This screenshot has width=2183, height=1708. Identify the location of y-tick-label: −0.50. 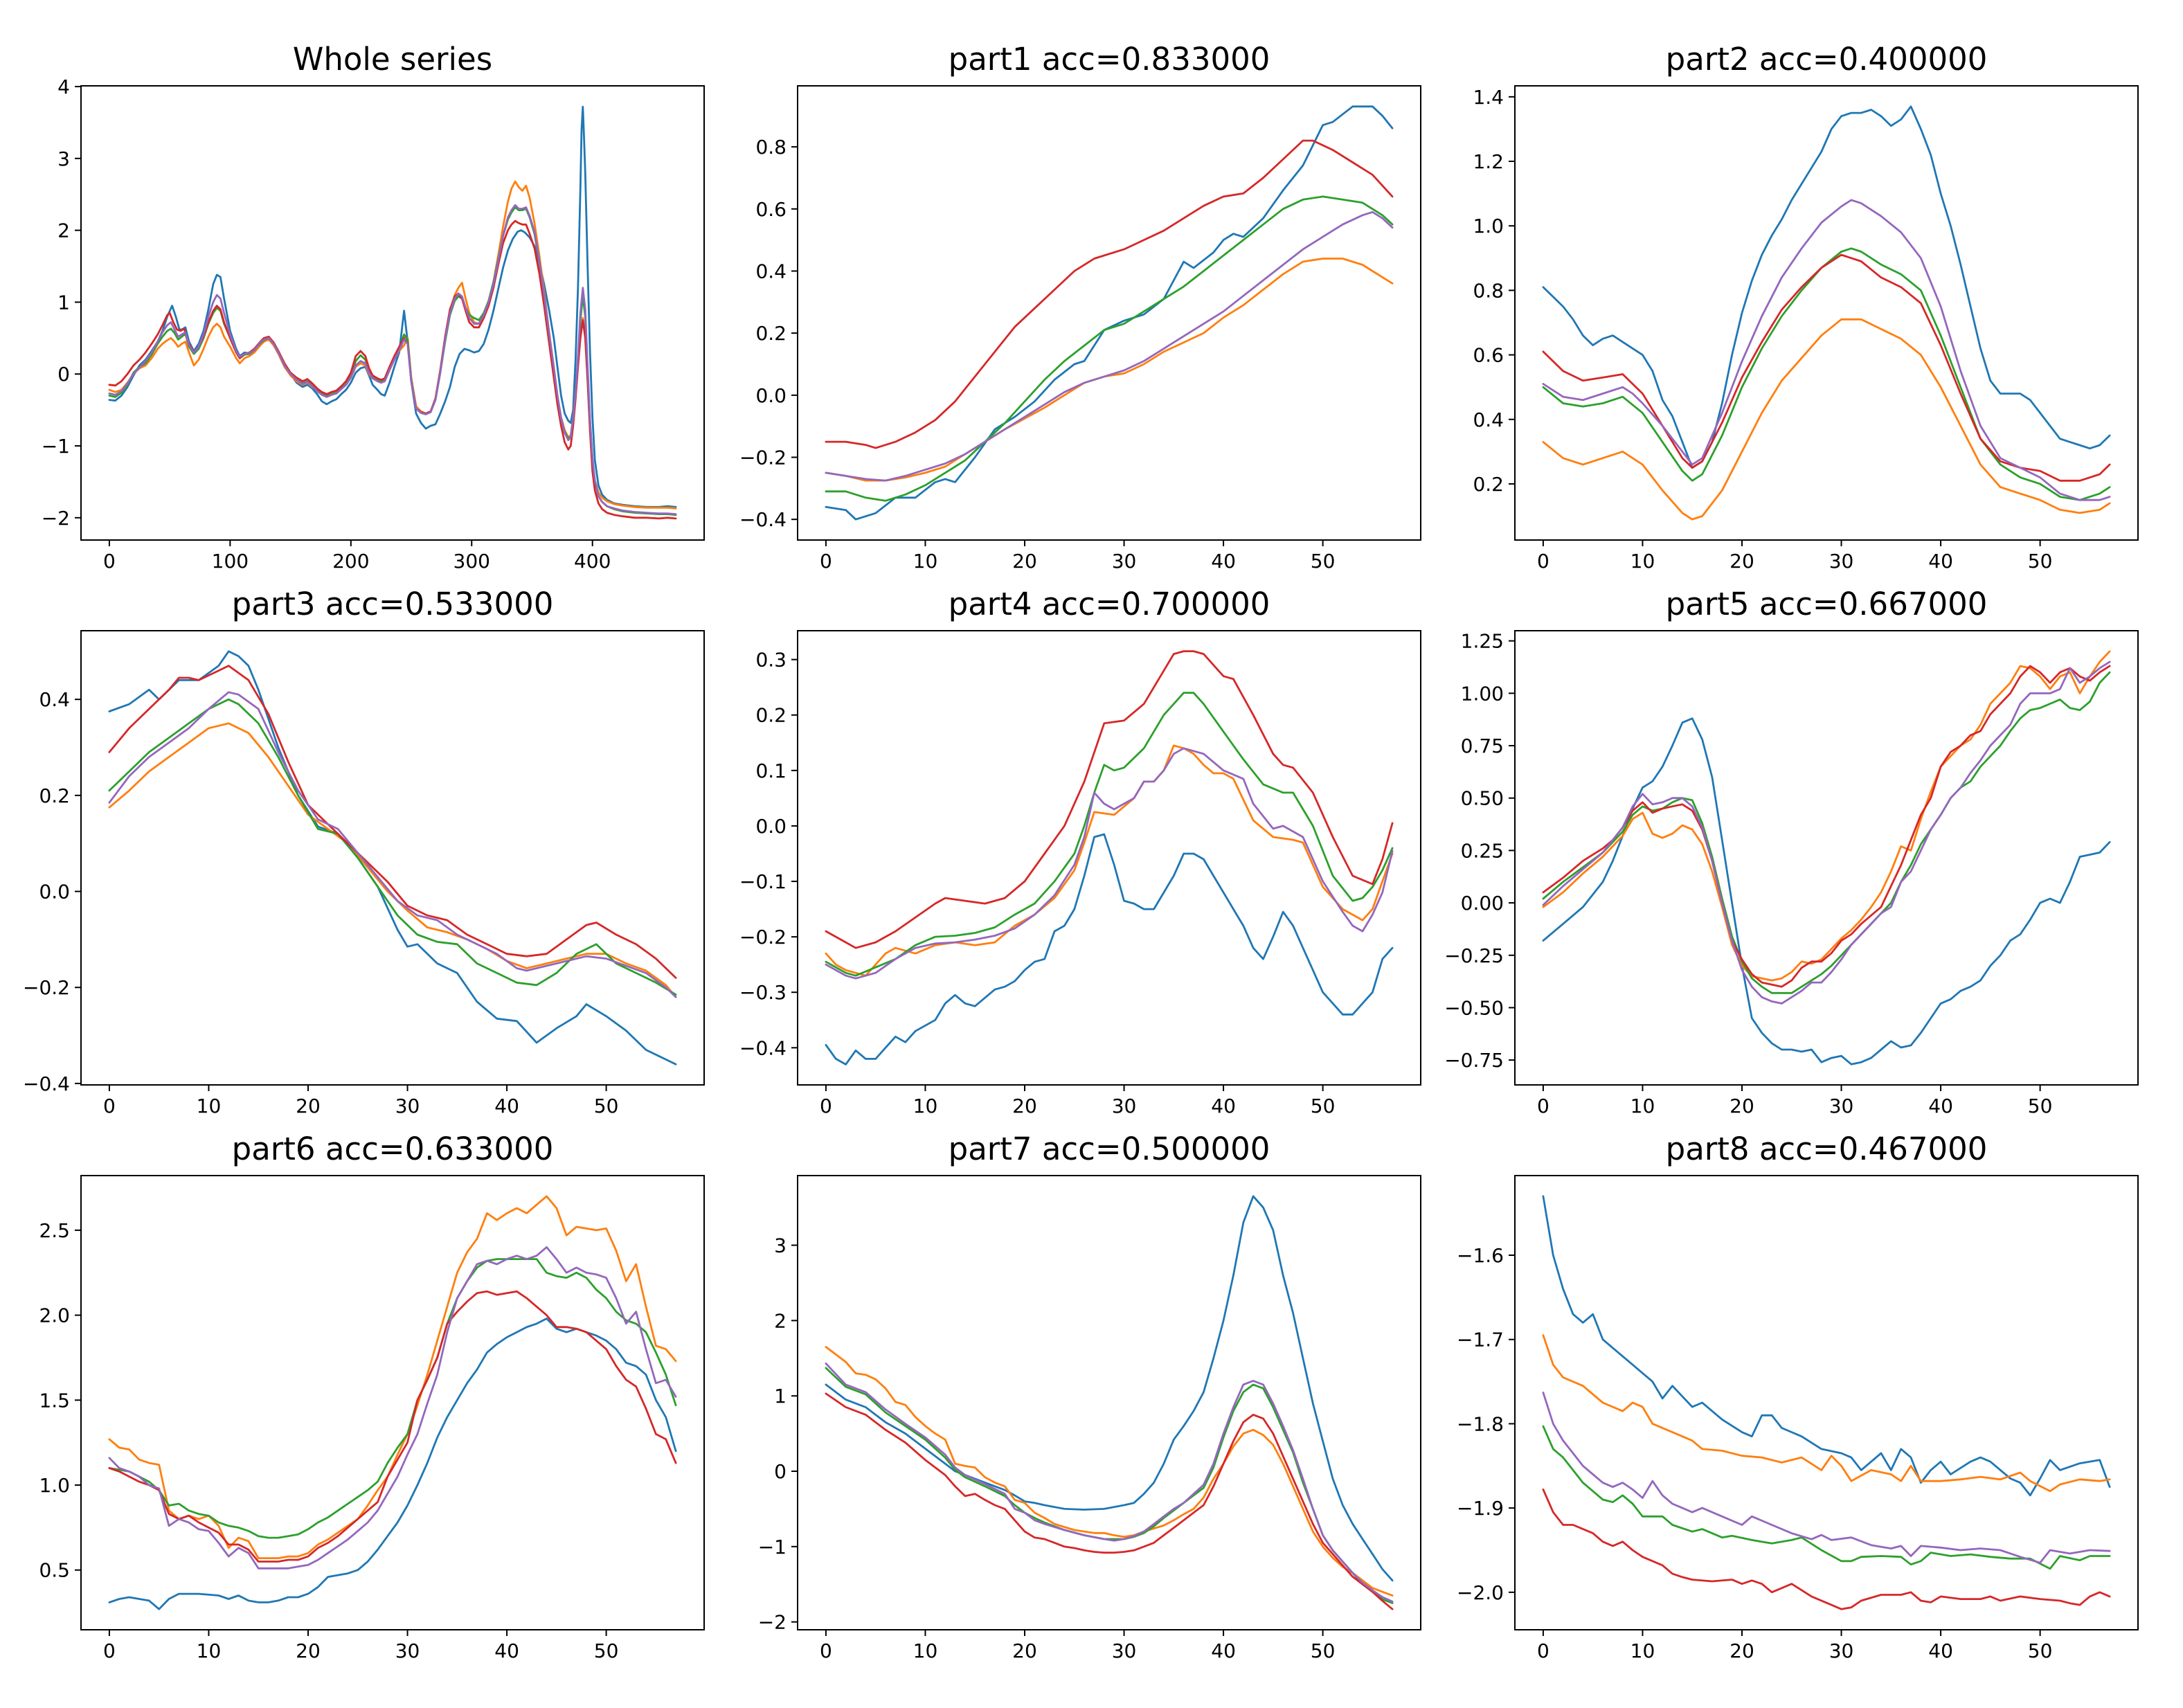
(1474, 1007).